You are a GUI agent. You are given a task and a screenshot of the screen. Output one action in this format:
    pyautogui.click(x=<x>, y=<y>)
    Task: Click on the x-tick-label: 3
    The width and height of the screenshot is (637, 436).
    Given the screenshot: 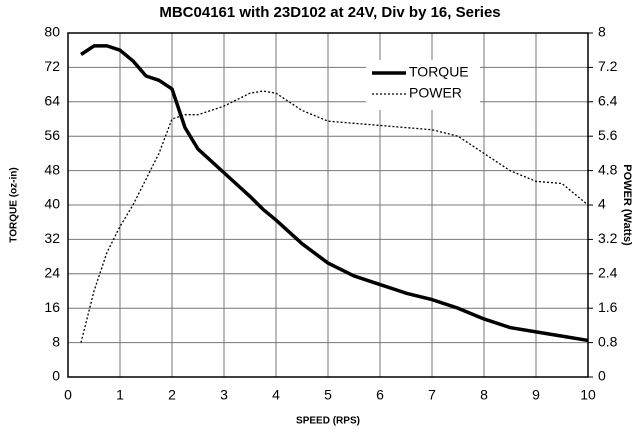 What is the action you would take?
    pyautogui.click(x=224, y=395)
    